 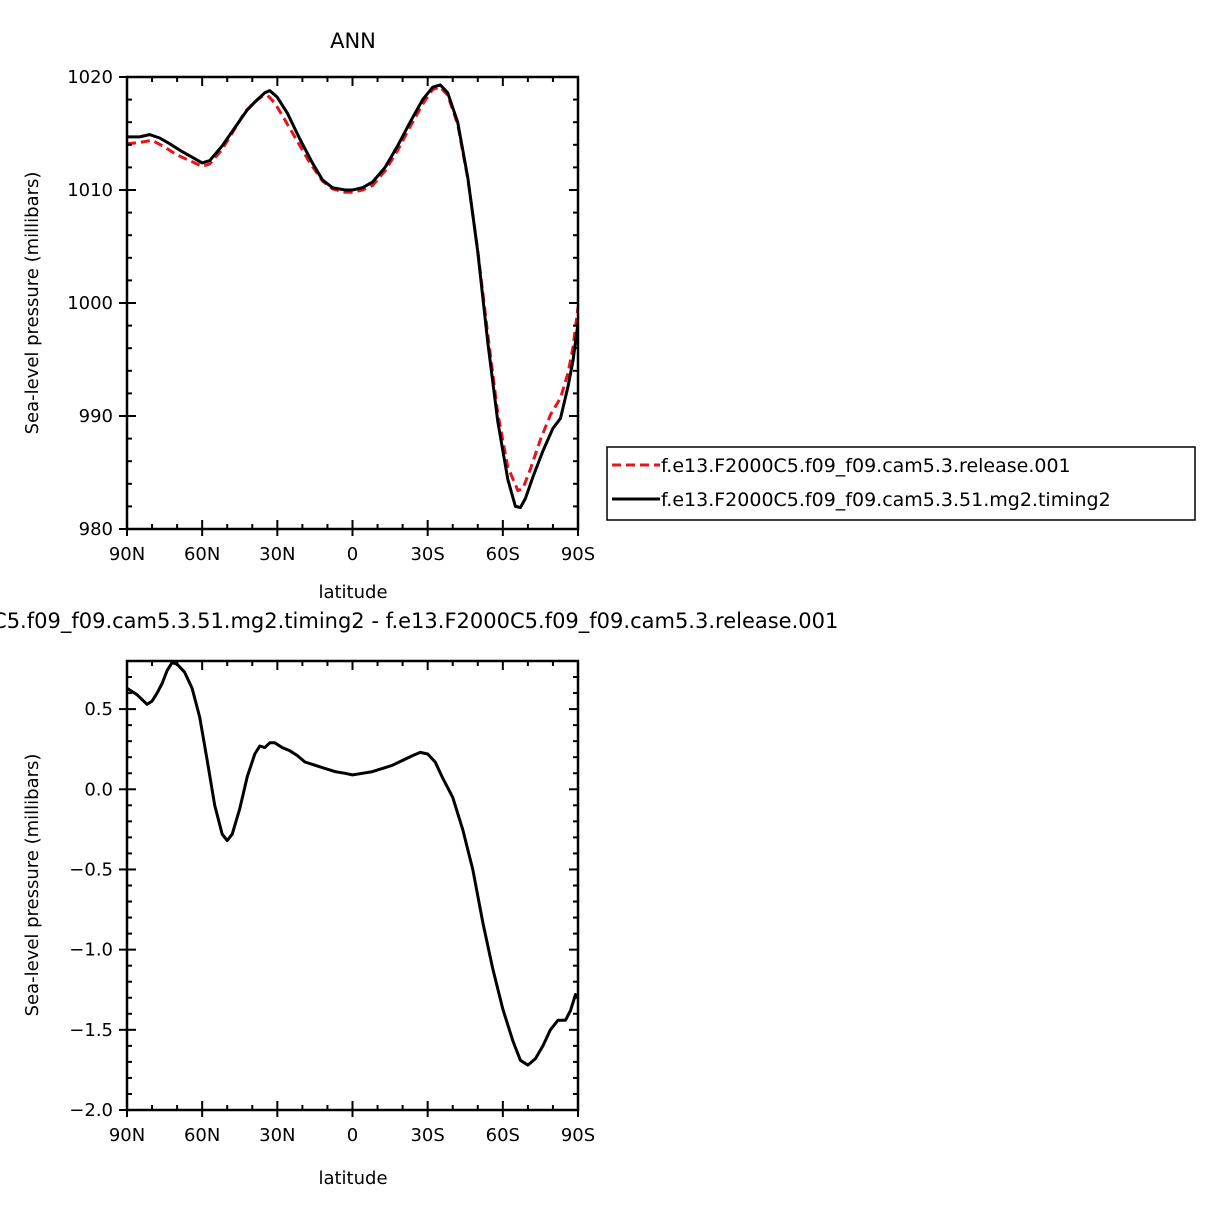 I want to click on y-tick-label: 1010, so click(x=90, y=190).